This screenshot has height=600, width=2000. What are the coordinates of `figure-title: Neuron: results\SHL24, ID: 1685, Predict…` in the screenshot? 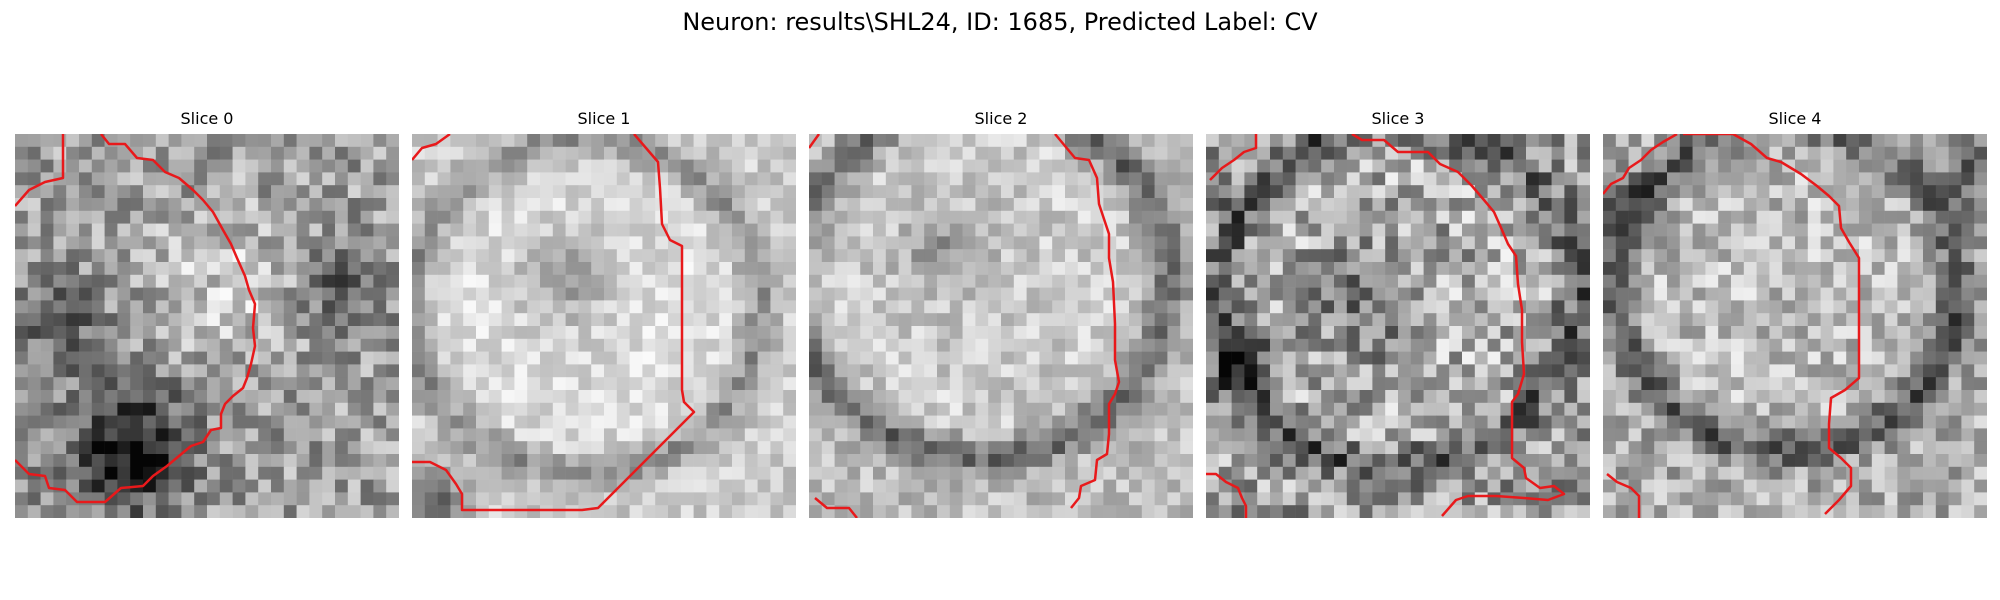 It's located at (1000, 22).